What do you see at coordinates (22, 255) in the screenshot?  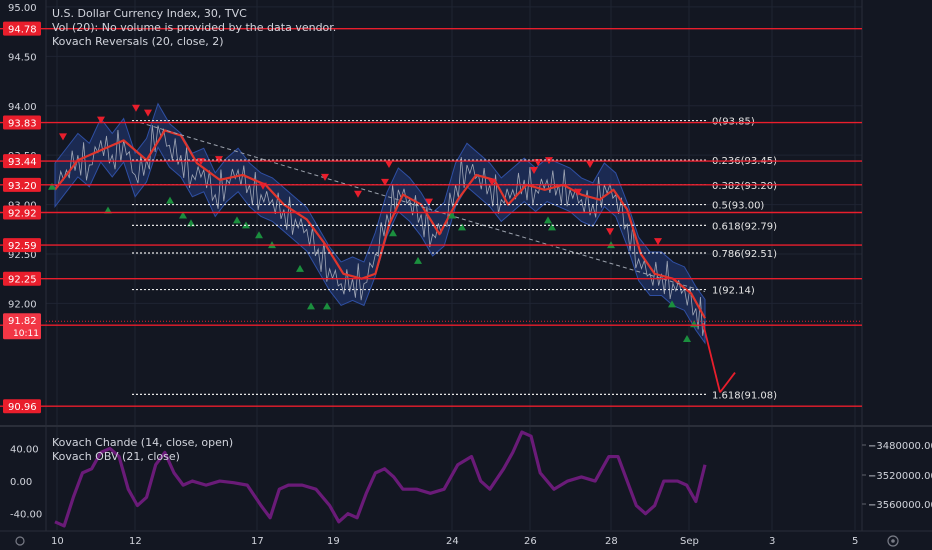 I see `price-tick-label: 92.50` at bounding box center [22, 255].